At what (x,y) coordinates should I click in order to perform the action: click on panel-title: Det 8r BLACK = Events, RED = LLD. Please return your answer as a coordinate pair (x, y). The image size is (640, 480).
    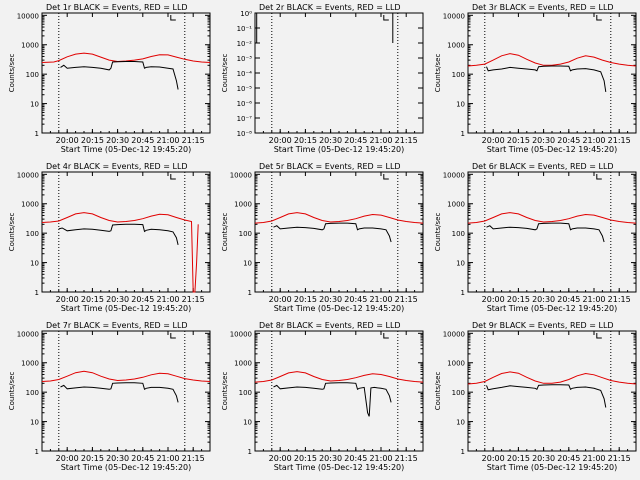
    Looking at the image, I should click on (330, 325).